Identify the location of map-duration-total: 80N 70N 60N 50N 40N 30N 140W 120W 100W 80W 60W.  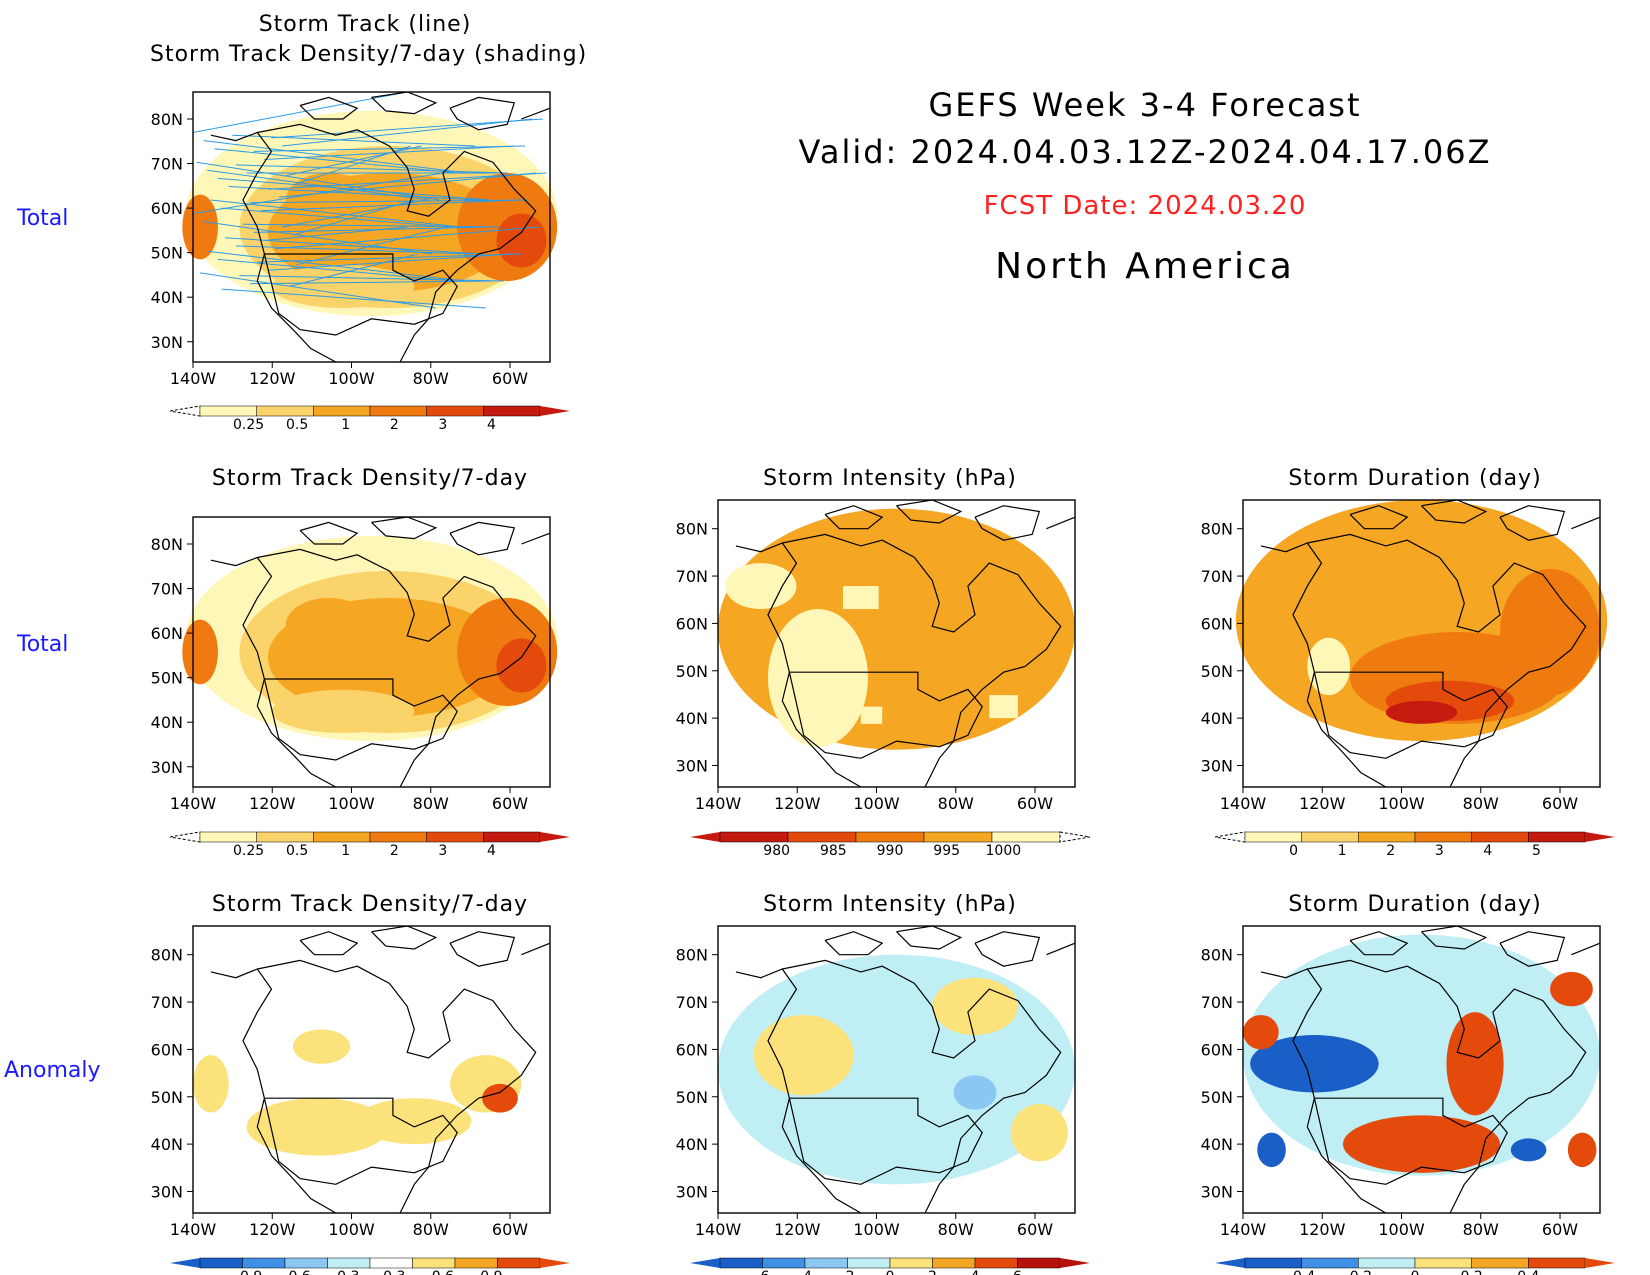
(1404, 656).